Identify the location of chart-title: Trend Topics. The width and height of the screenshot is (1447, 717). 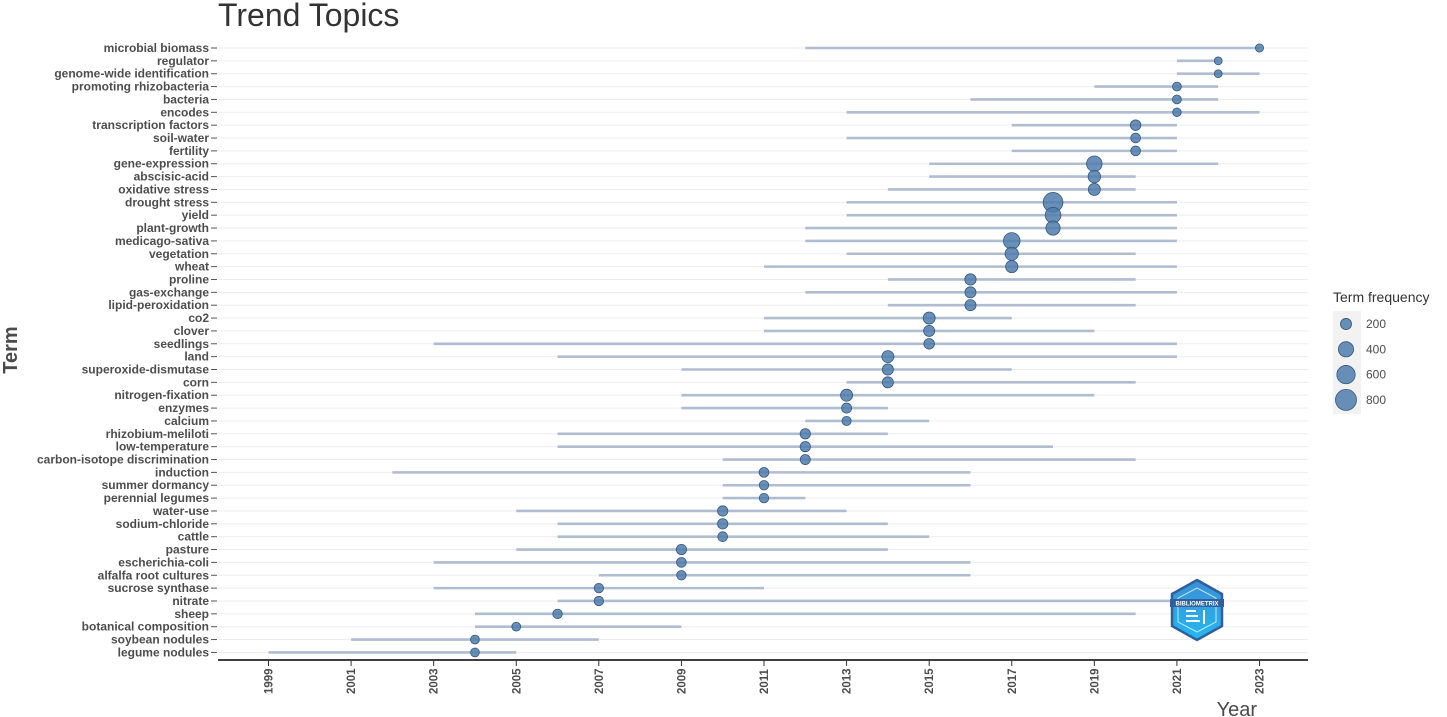
(308, 16).